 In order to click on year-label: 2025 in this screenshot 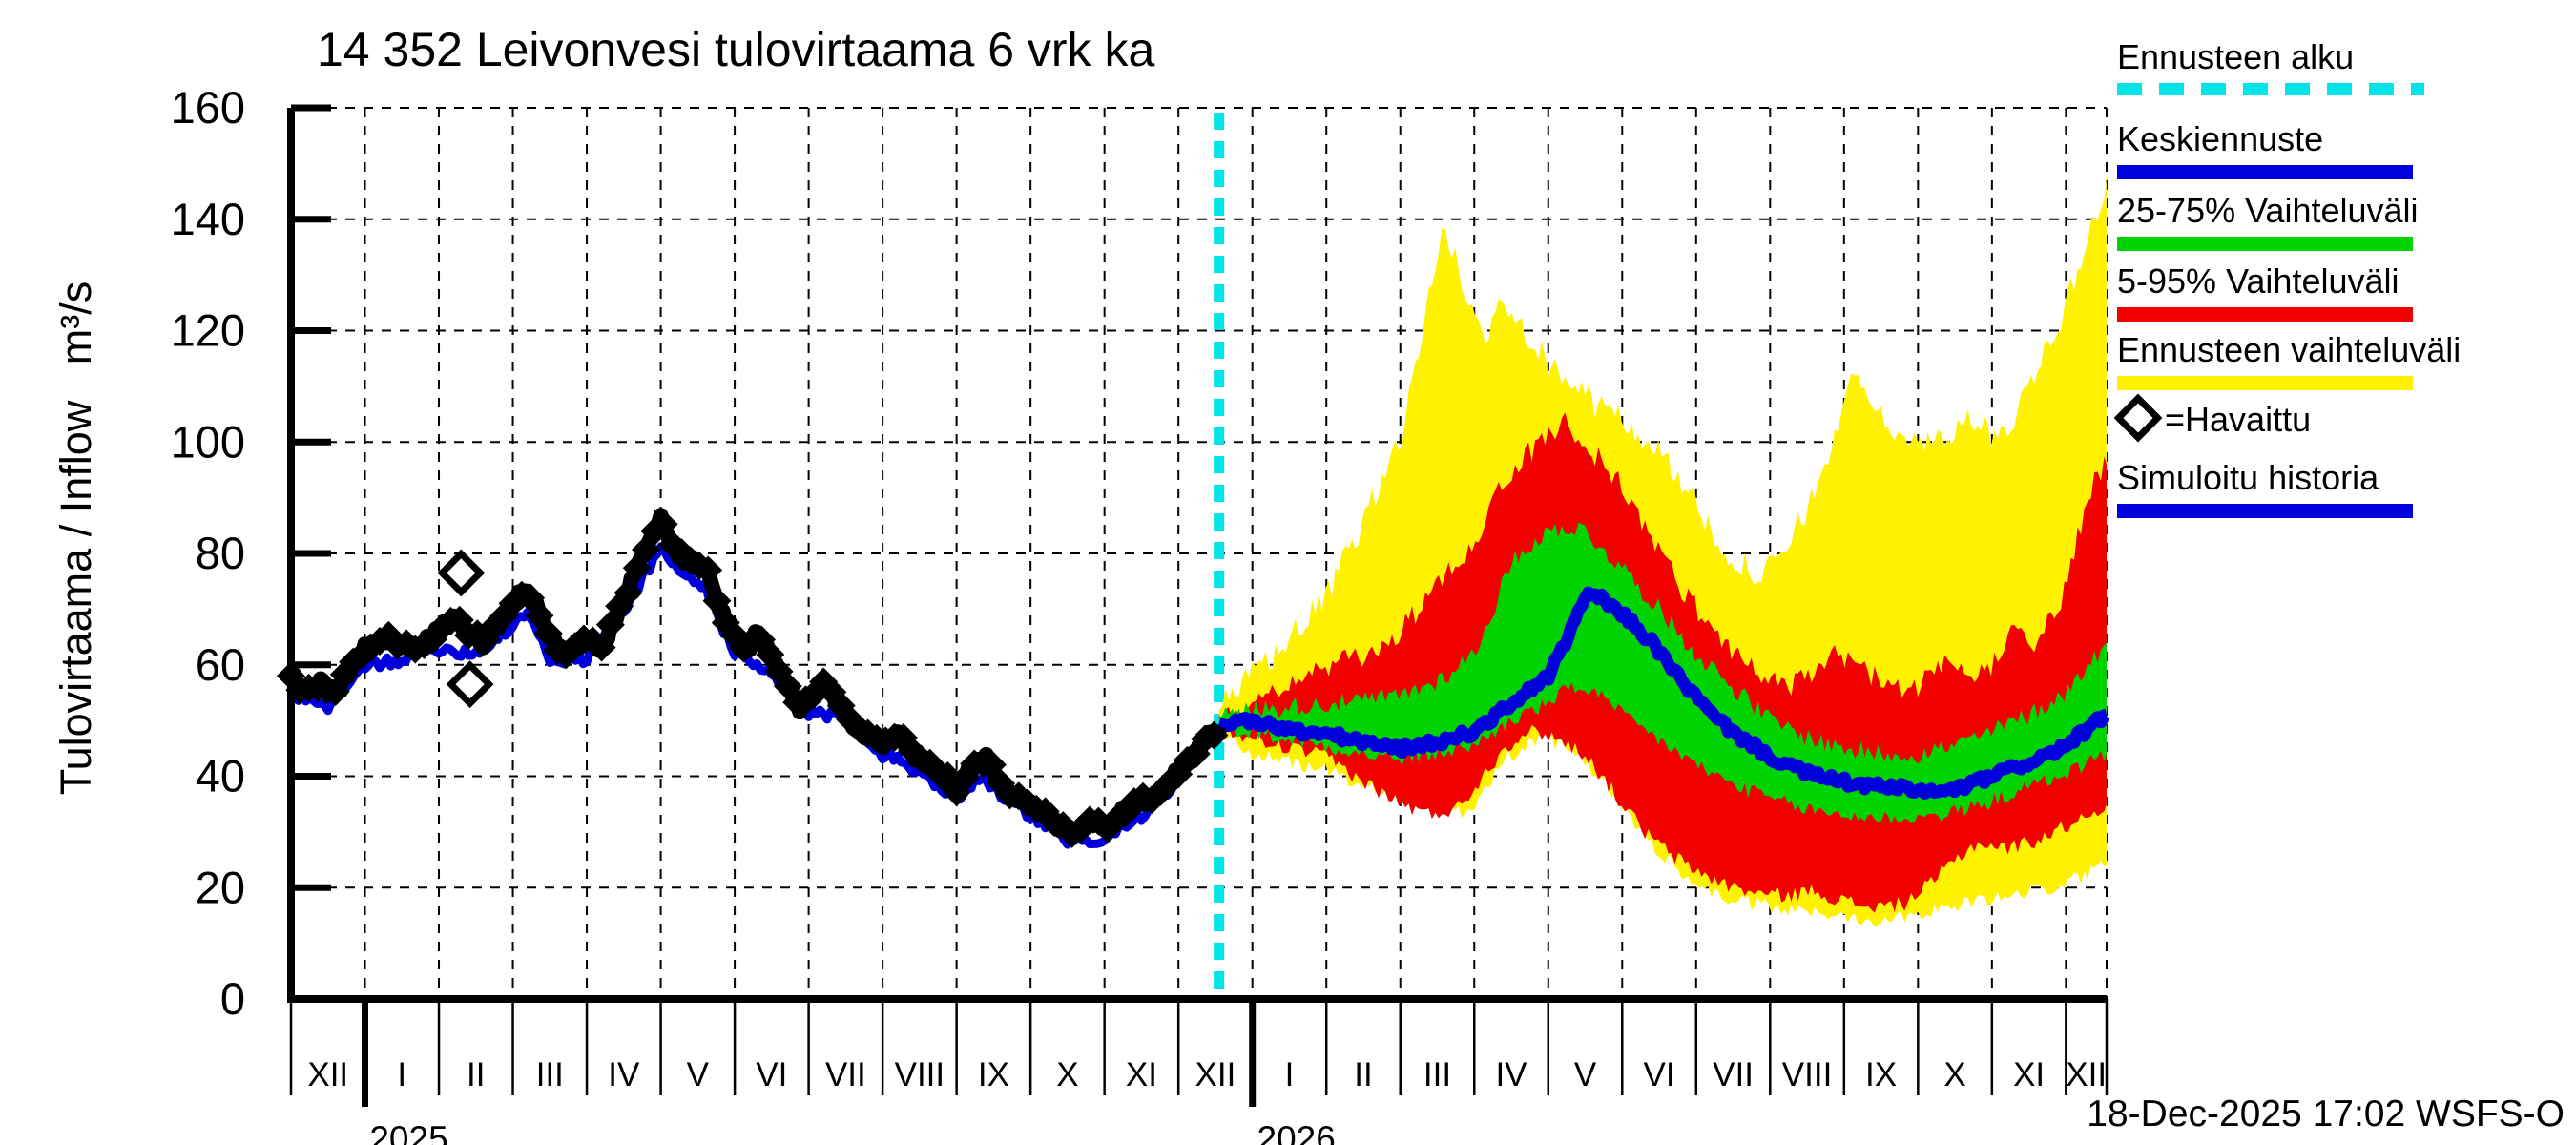, I will do `click(408, 1132)`.